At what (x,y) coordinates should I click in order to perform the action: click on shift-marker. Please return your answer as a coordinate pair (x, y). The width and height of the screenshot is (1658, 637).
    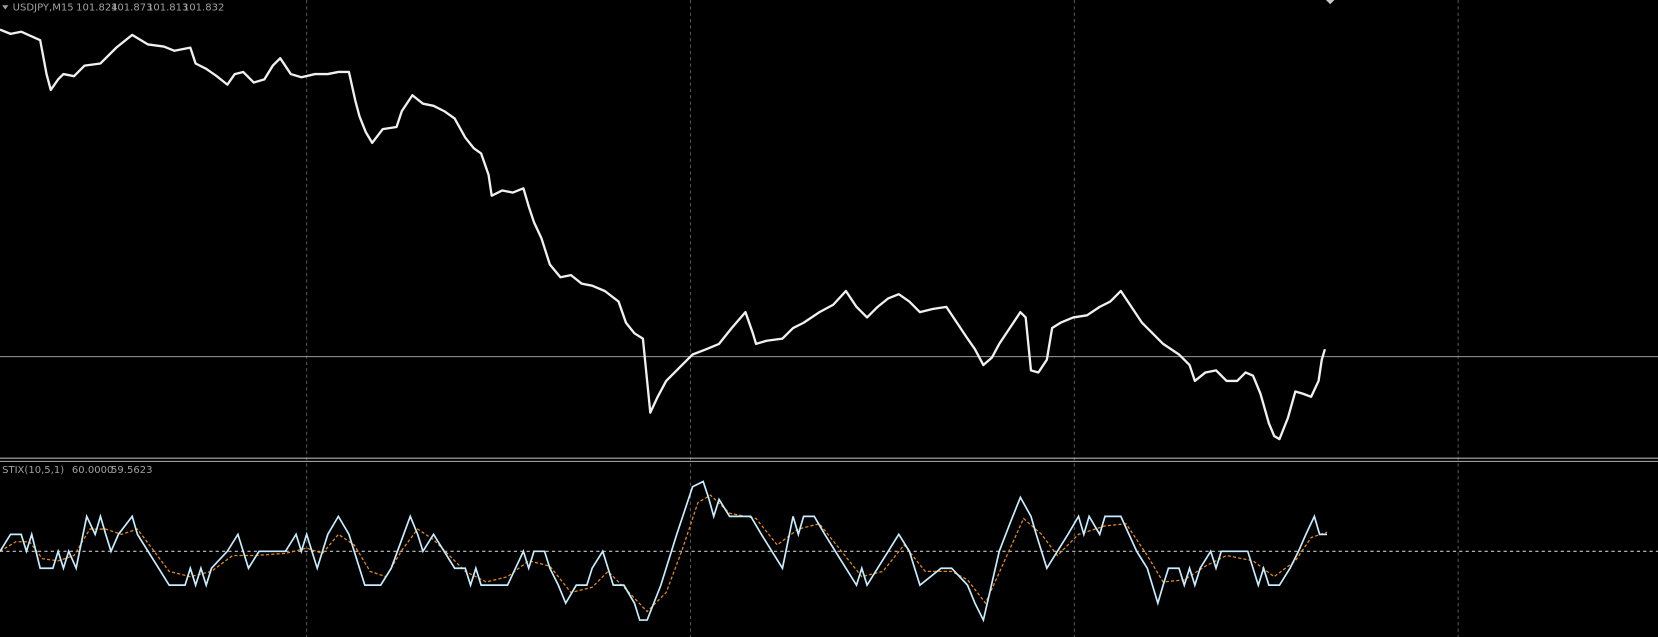
    Looking at the image, I should click on (1330, 2).